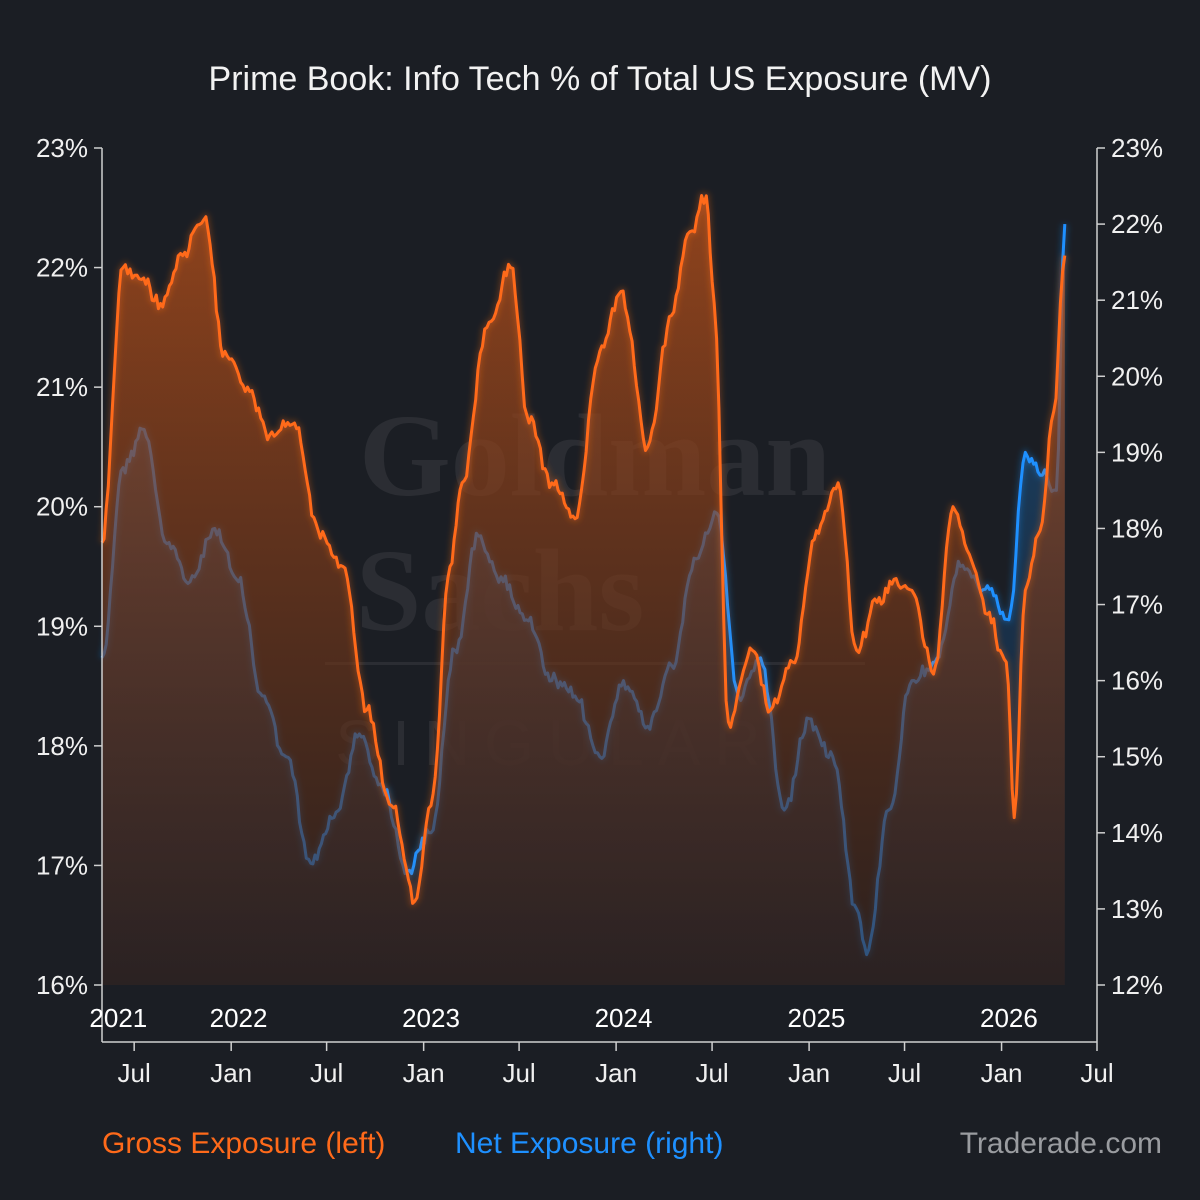  I want to click on right-tick-label: 14%, so click(1137, 833).